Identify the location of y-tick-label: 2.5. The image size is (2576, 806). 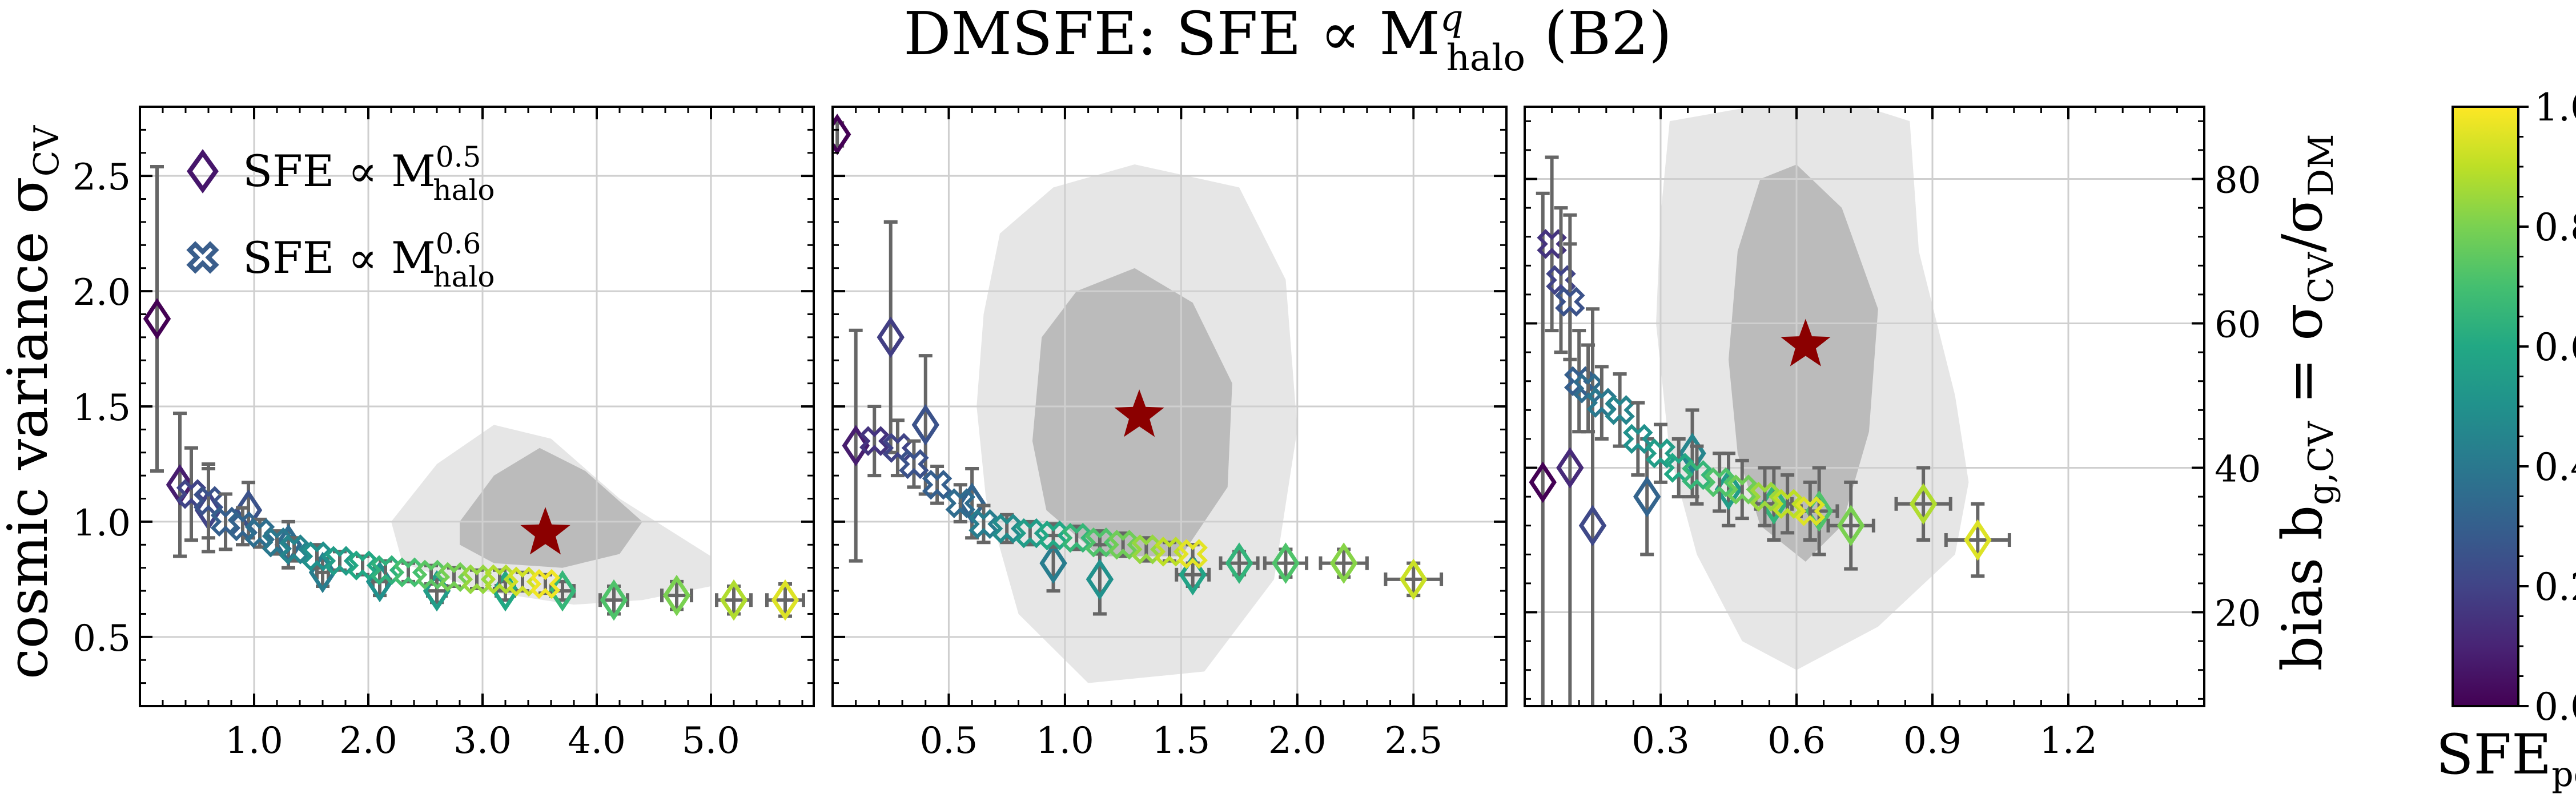
(102, 178).